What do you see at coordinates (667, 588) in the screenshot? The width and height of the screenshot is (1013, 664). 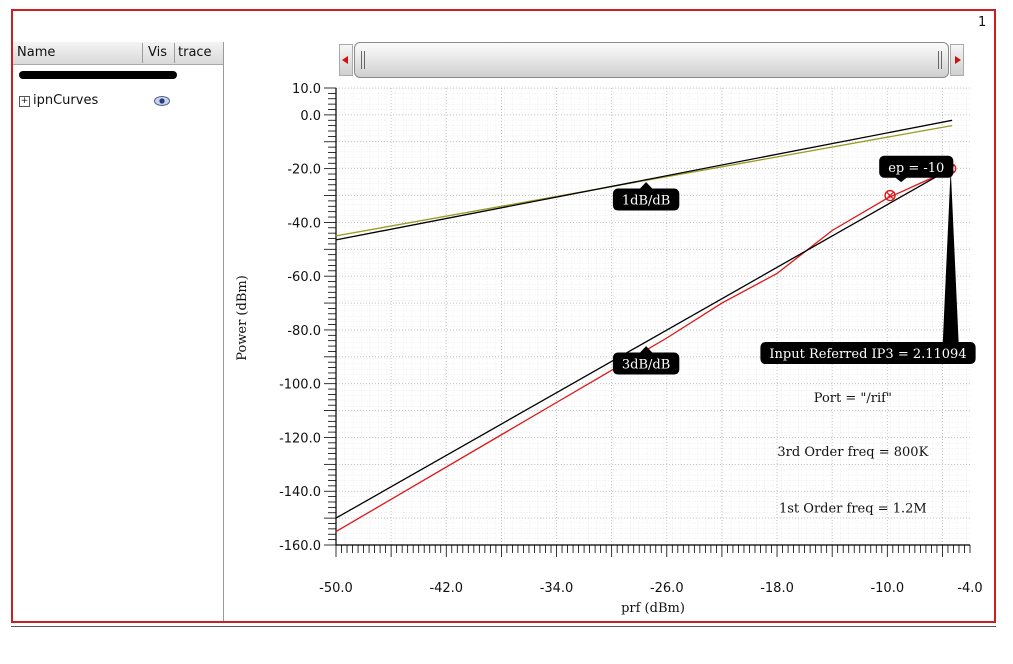 I see `x-tick-label: -26.0` at bounding box center [667, 588].